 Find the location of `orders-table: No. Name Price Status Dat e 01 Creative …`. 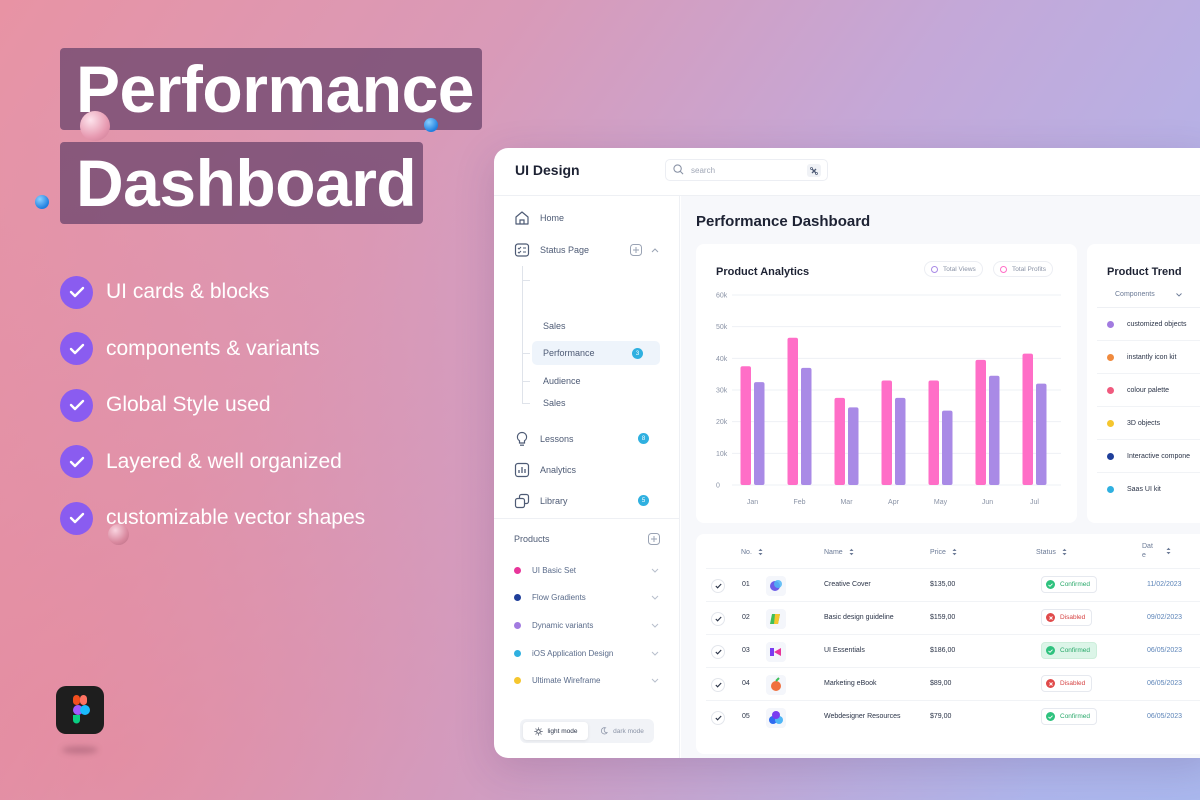

orders-table: No. Name Price Status Dat e 01 Creative … is located at coordinates (948, 644).